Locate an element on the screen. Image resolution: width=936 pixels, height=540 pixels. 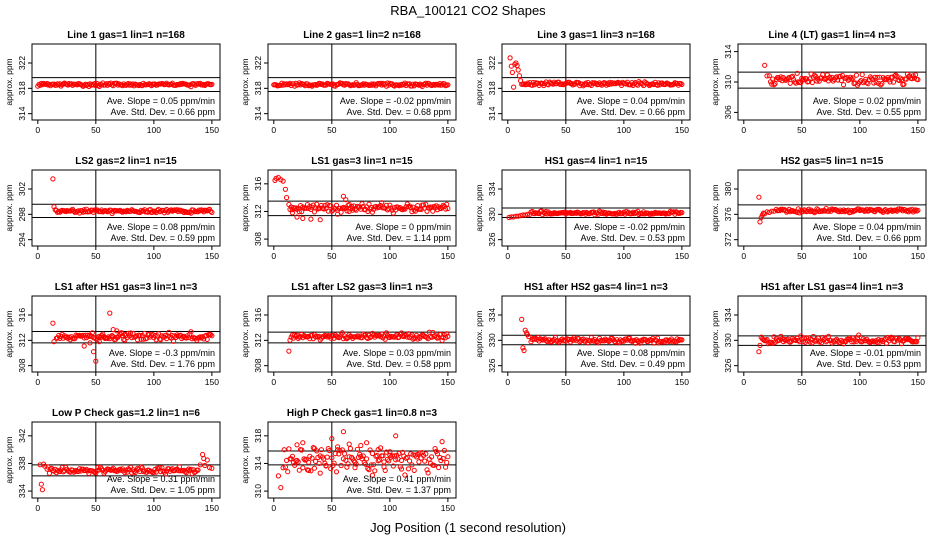
x-tick-label: 100 is located at coordinates (390, 508).